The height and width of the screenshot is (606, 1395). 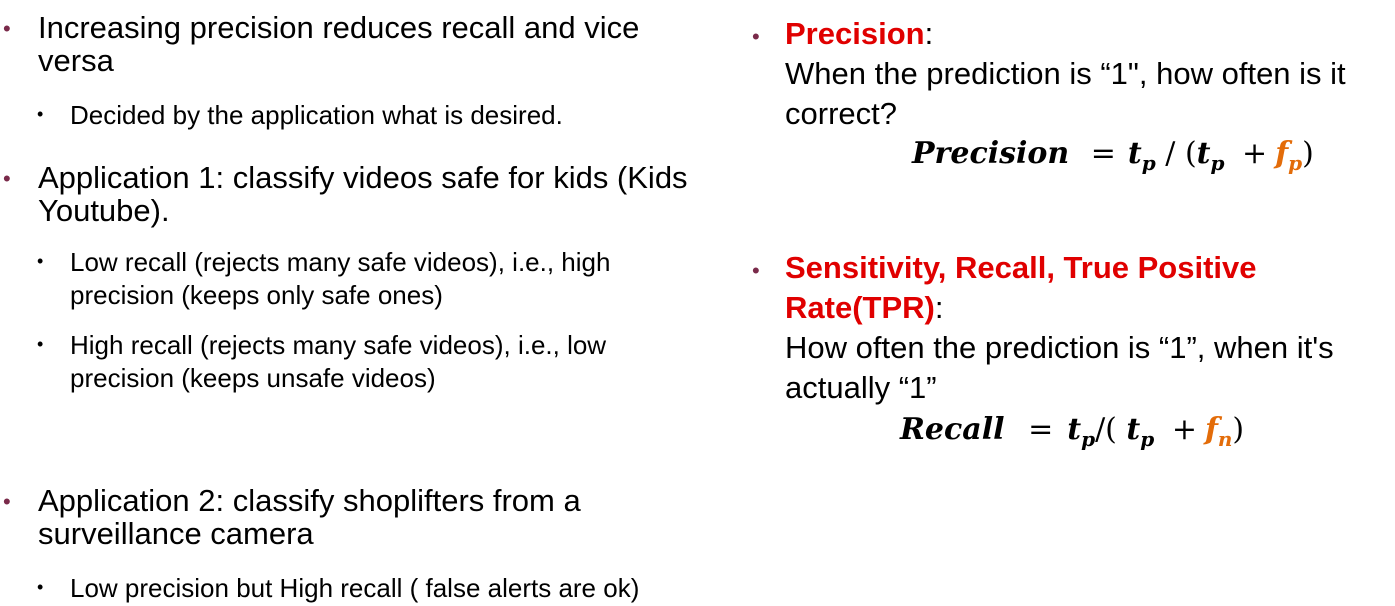 I want to click on precision-term: Precision, so click(x=855, y=33).